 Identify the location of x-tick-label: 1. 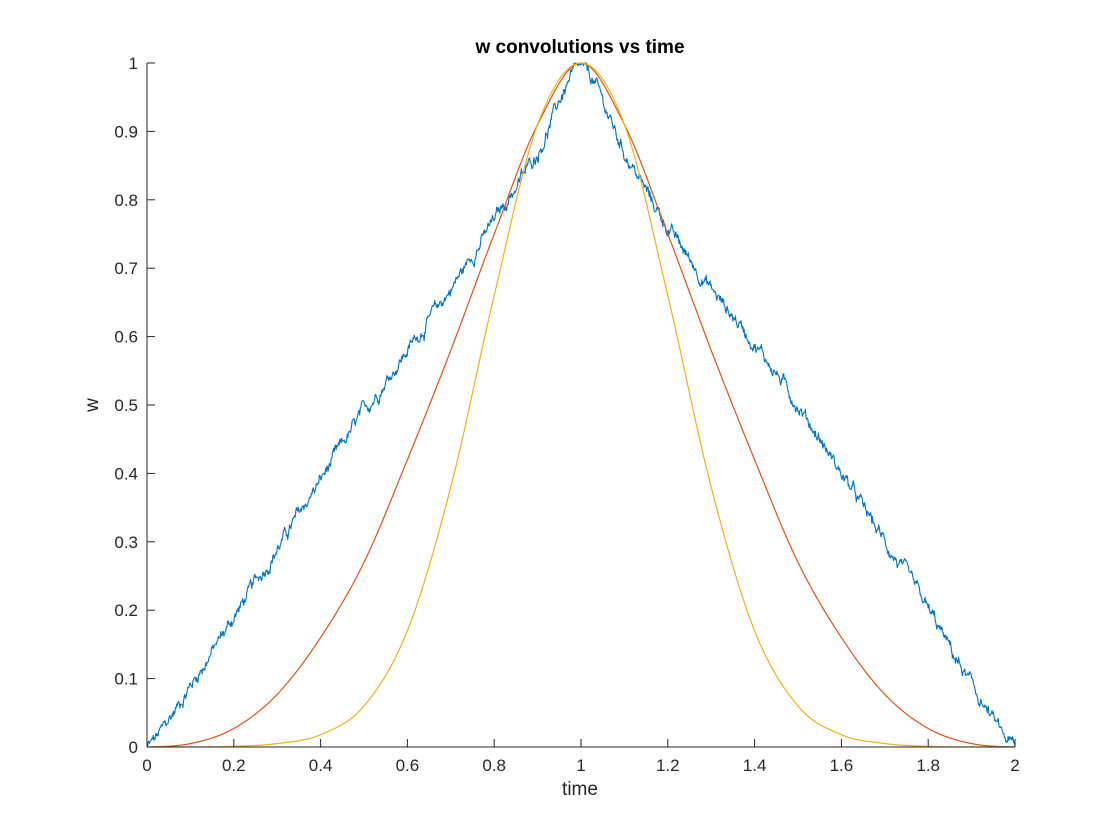
(580, 765).